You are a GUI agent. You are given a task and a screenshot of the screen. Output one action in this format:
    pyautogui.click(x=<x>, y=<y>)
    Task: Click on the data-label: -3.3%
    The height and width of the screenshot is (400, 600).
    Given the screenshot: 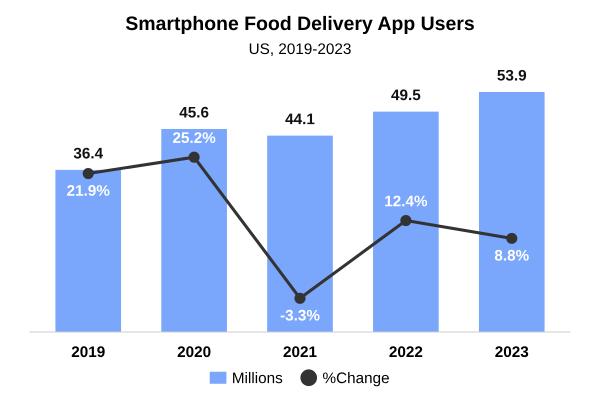 What is the action you would take?
    pyautogui.click(x=300, y=315)
    